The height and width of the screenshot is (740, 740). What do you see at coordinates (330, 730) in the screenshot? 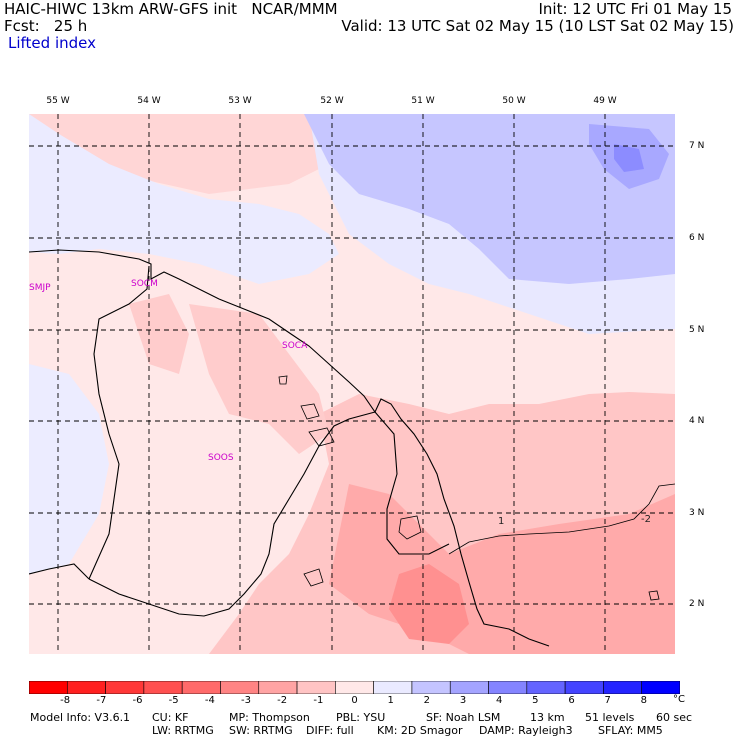
I see `diffusion-option: DIFF: full` at bounding box center [330, 730].